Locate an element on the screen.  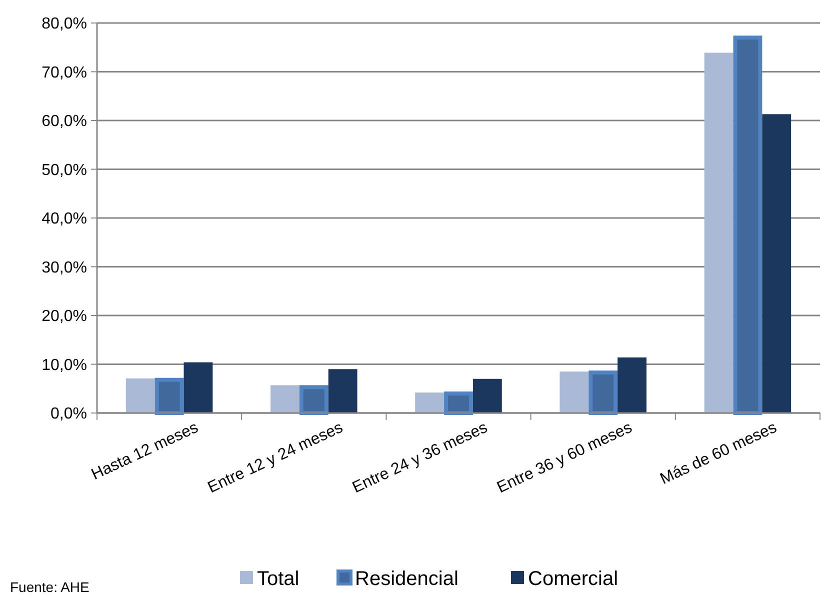
y-tick-label: 30,0% is located at coordinates (64, 267).